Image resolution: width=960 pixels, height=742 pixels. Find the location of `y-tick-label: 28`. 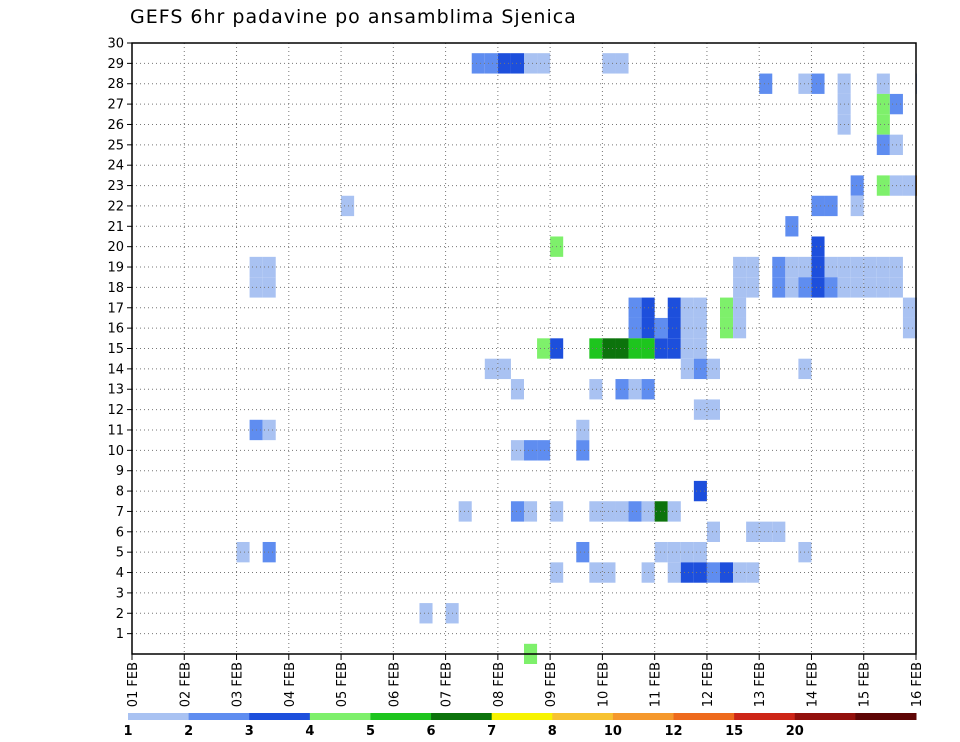

y-tick-label: 28 is located at coordinates (115, 84).